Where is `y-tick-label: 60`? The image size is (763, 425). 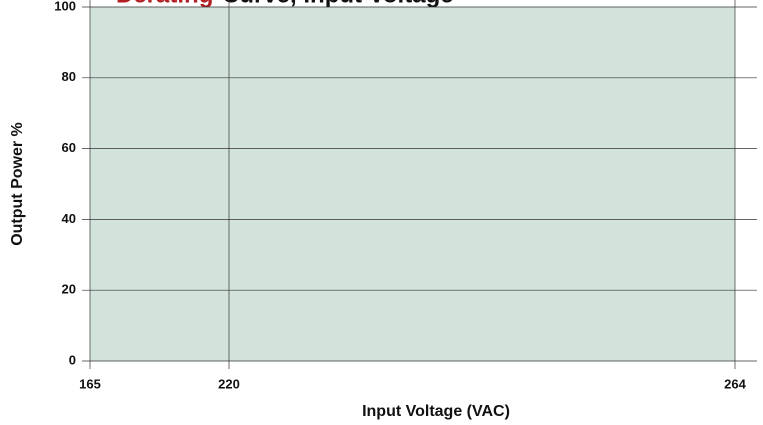 y-tick-label: 60 is located at coordinates (69, 147).